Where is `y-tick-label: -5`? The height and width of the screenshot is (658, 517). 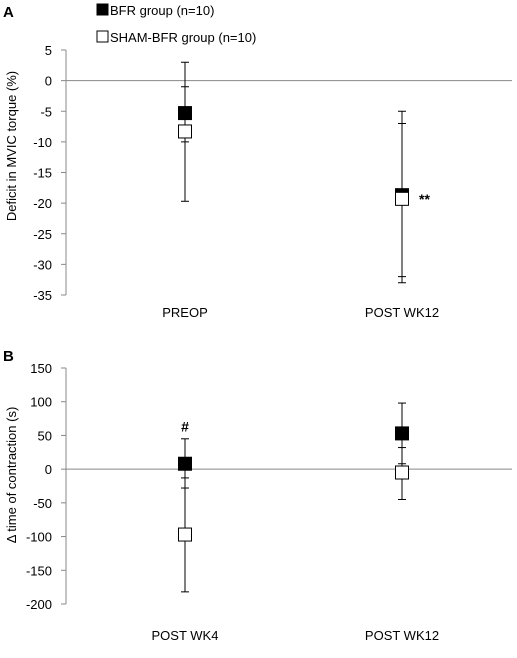
y-tick-label: -5 is located at coordinates (46, 111).